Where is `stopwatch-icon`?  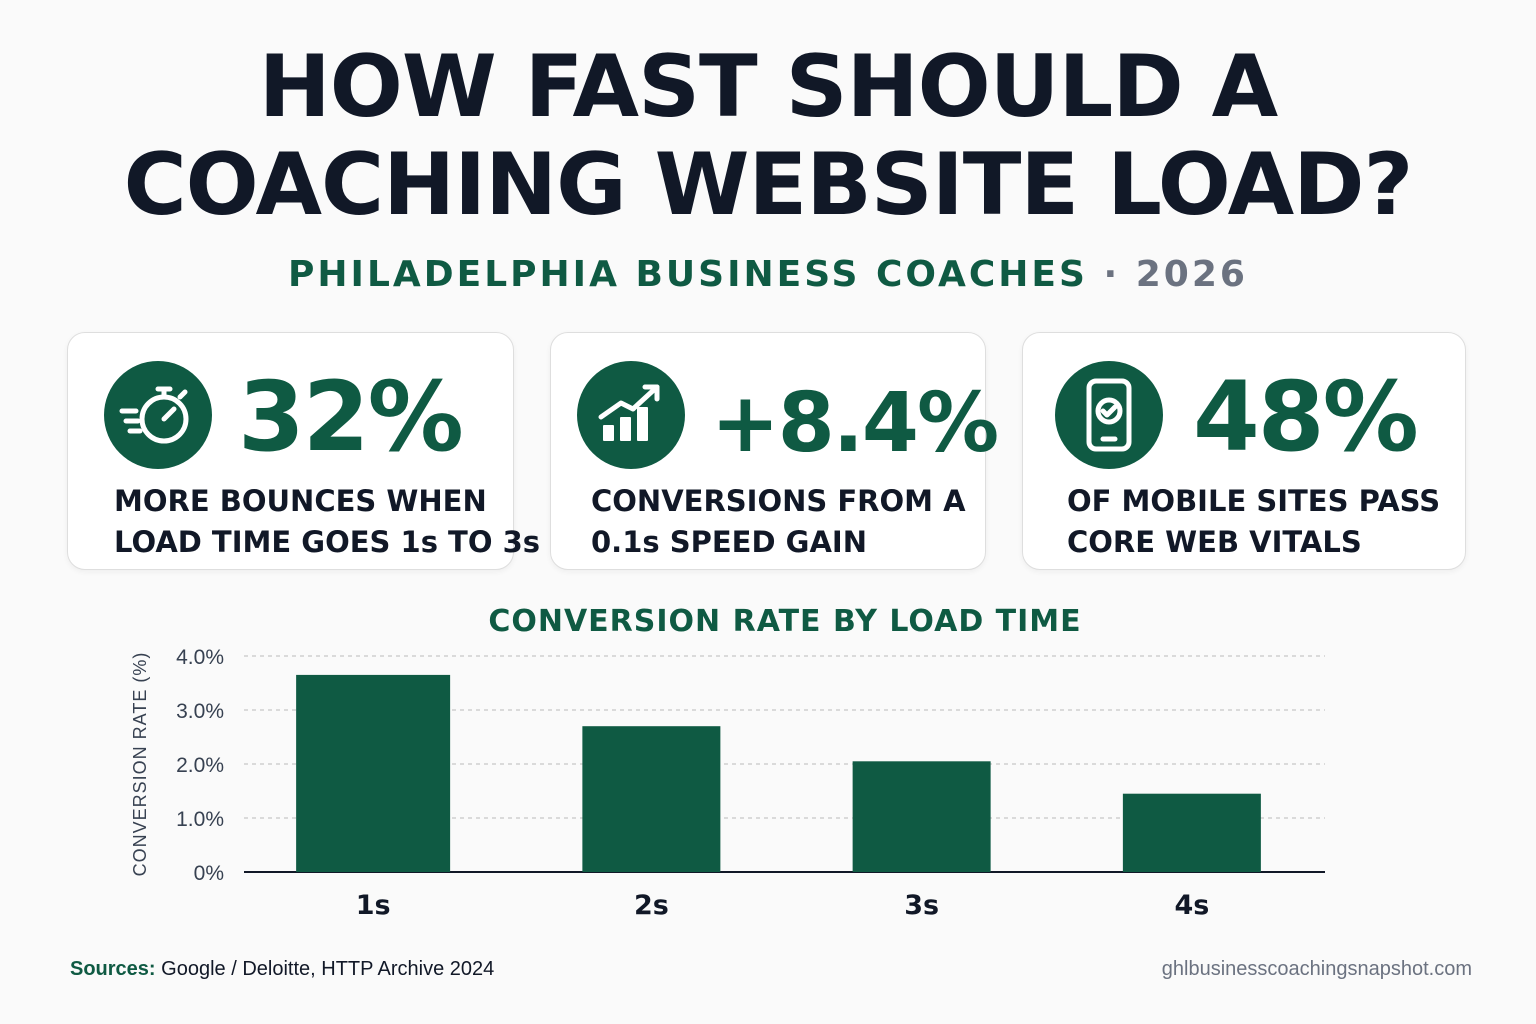
stopwatch-icon is located at coordinates (158, 415).